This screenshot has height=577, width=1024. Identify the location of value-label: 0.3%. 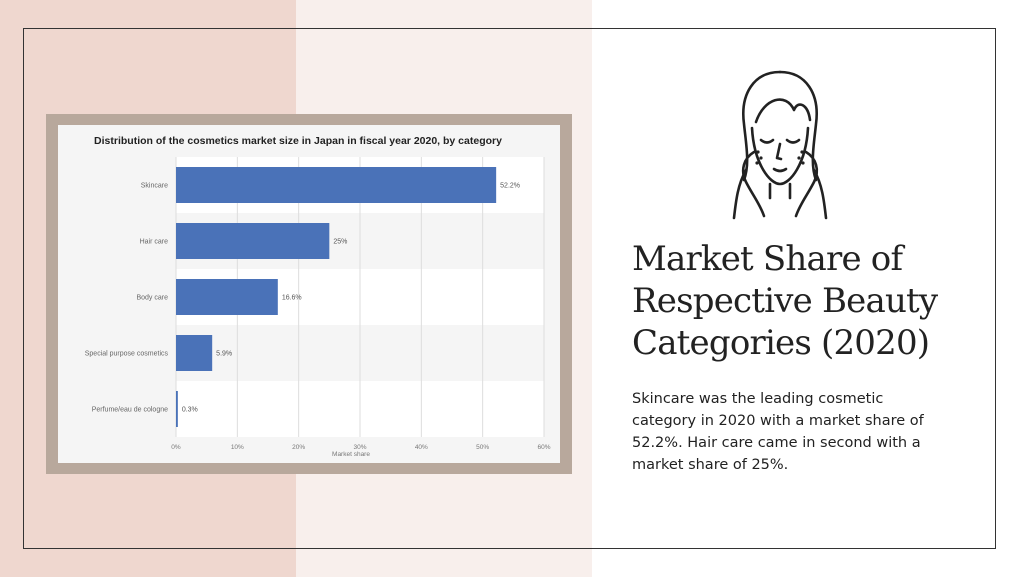
(190, 410).